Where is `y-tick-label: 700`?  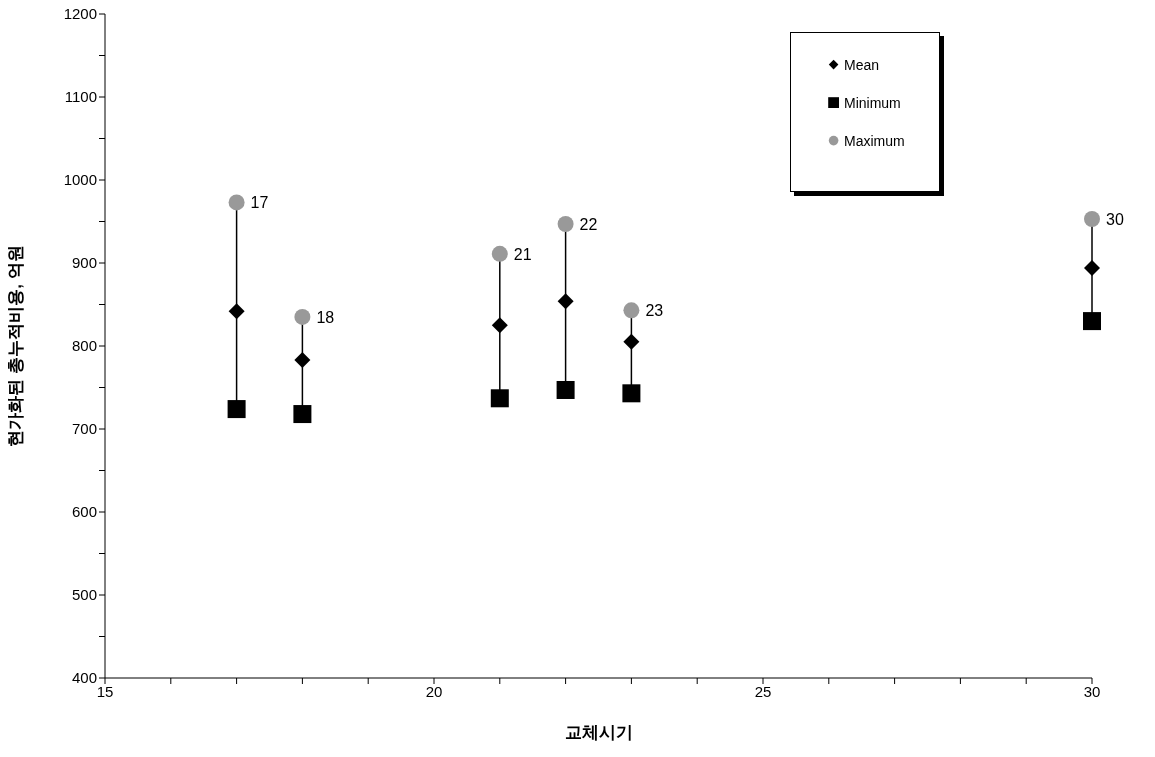 y-tick-label: 700 is located at coordinates (84, 429).